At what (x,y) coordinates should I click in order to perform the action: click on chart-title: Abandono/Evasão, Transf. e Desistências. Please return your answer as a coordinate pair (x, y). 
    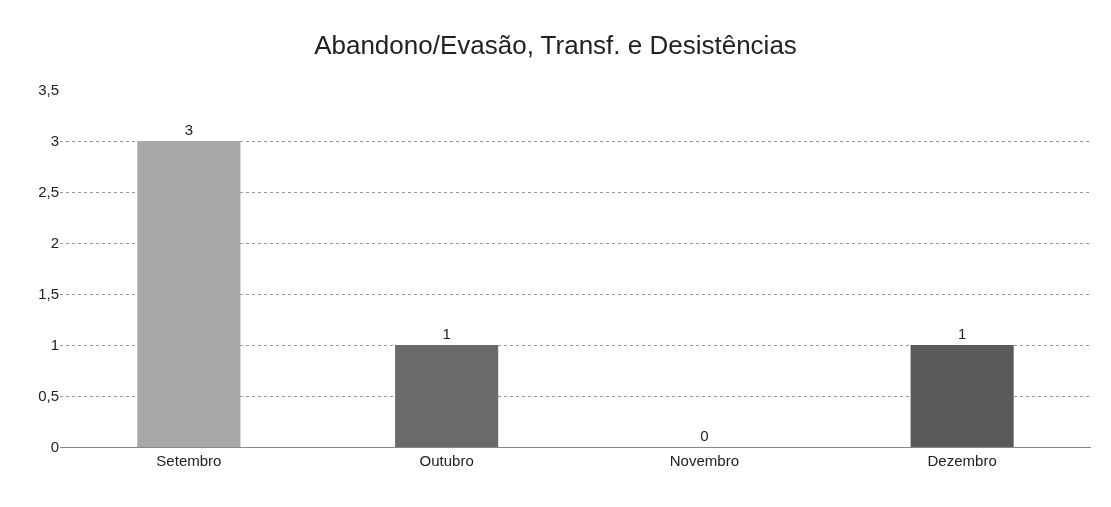
    Looking at the image, I should click on (555, 44).